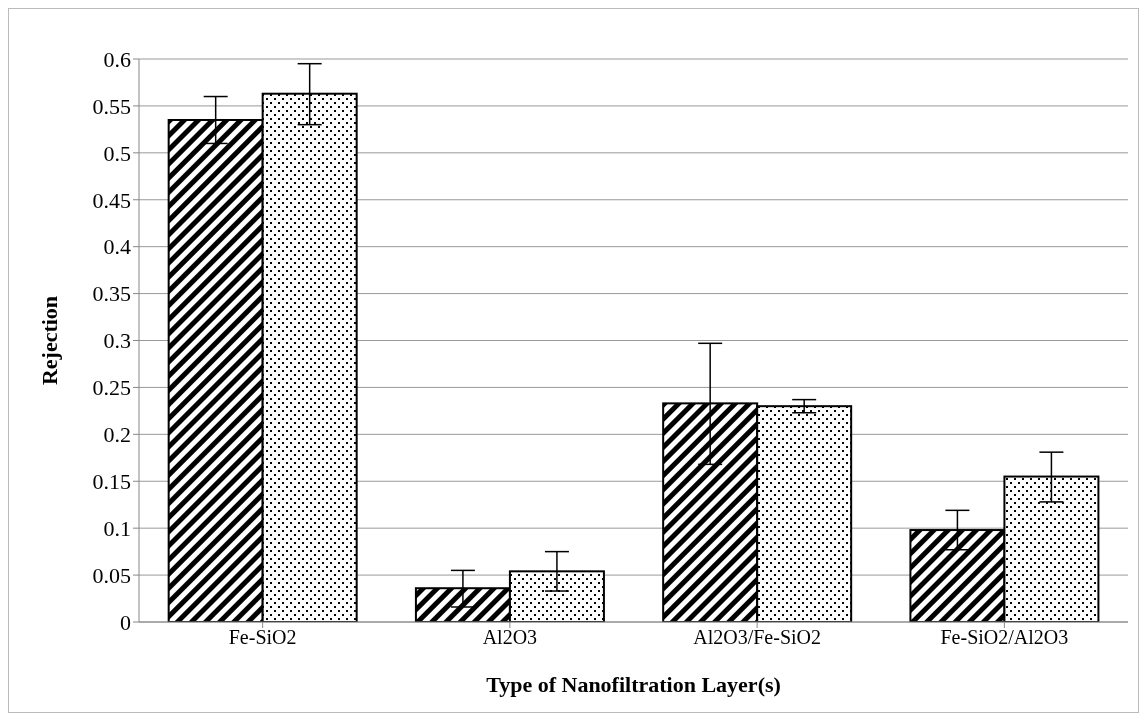 The image size is (1147, 721). What do you see at coordinates (757, 637) in the screenshot?
I see `x-tick-label: Al2O3/Fe-SiO2` at bounding box center [757, 637].